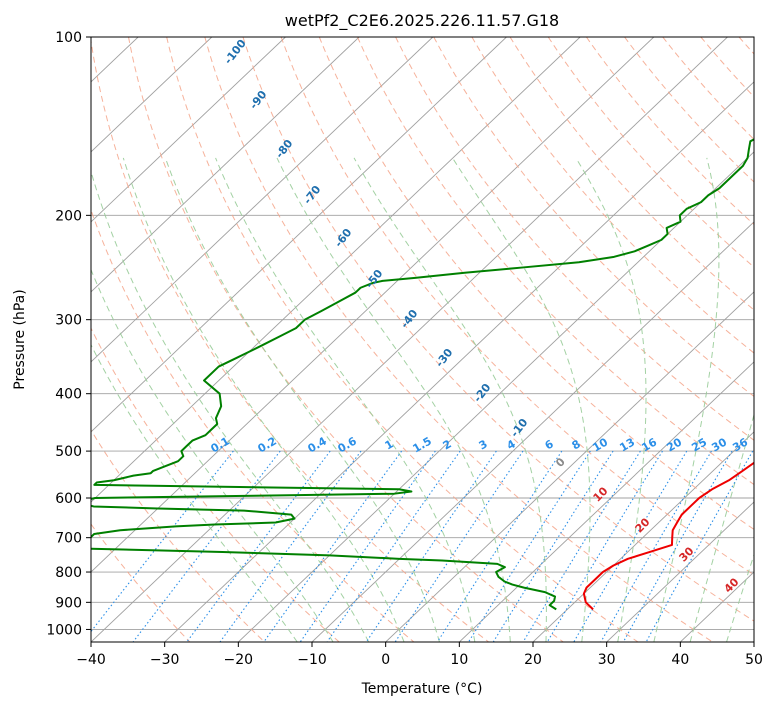 Image resolution: width=775 pixels, height=708 pixels. I want to click on y-tick-label: 900, so click(68, 603).